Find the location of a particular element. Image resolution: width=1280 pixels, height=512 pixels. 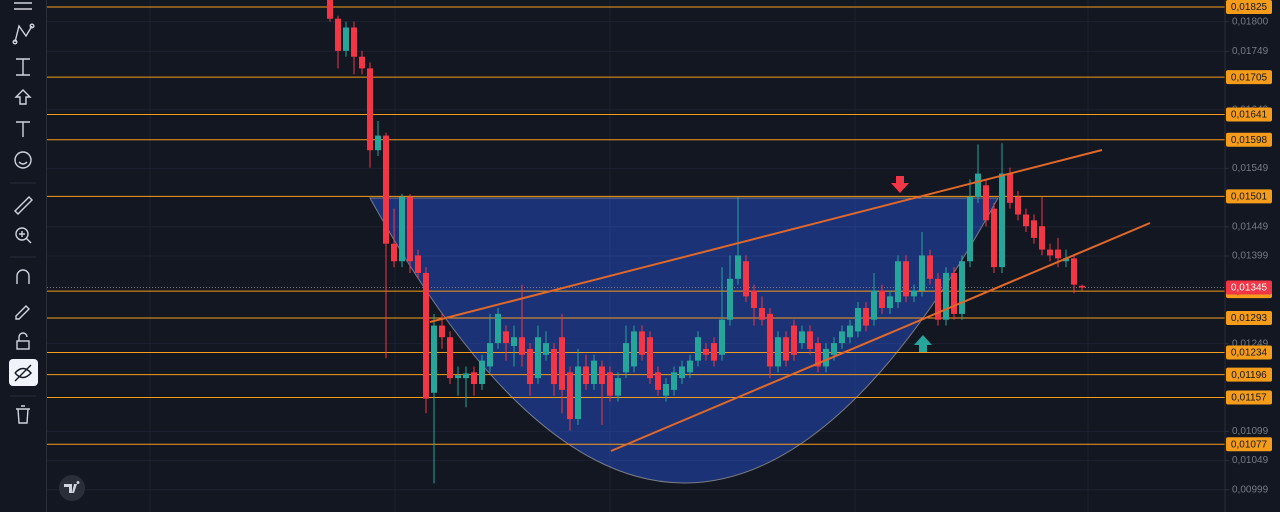

level-label: 0,01598 is located at coordinates (1249, 140).